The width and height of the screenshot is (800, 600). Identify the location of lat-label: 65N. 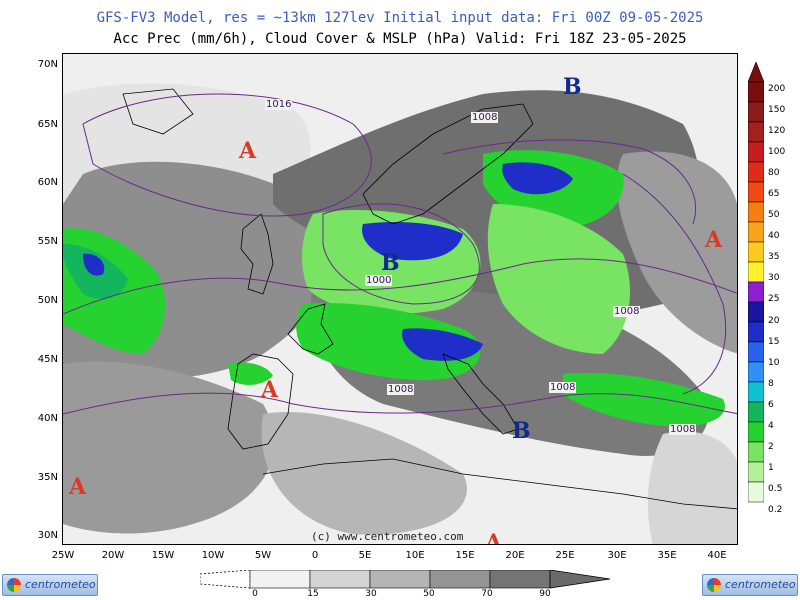
(47, 124).